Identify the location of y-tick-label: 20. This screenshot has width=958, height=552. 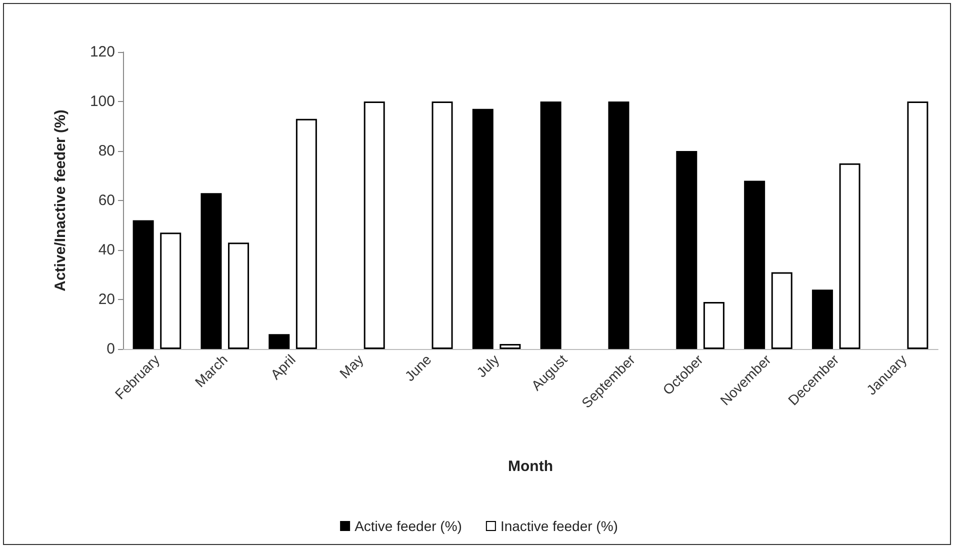
(106, 299).